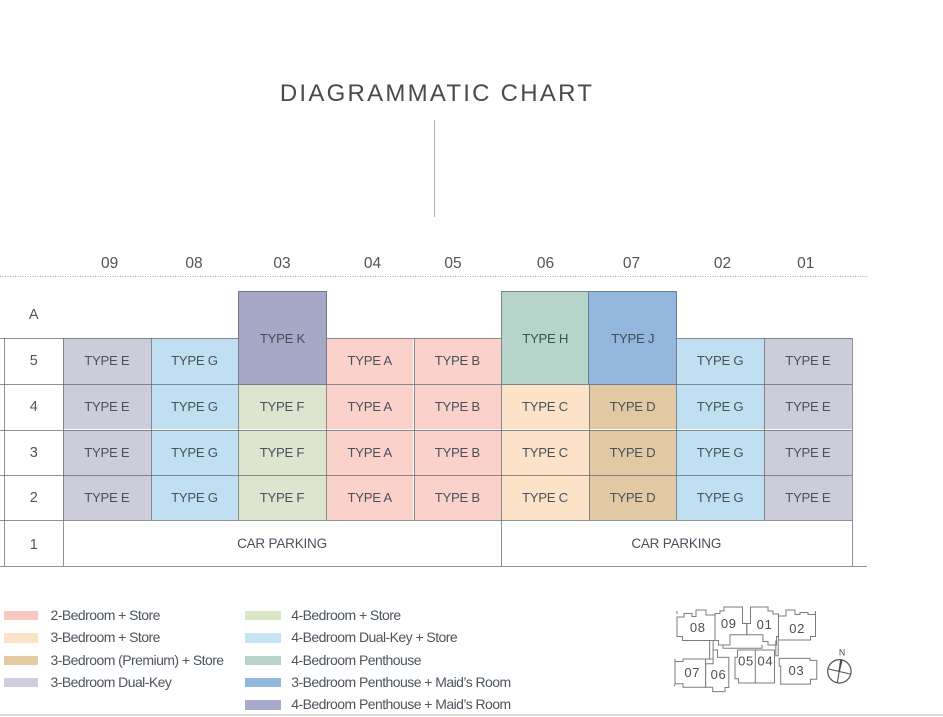 The height and width of the screenshot is (717, 943). Describe the element at coordinates (796, 670) in the screenshot. I see `svg-text: 03` at that location.